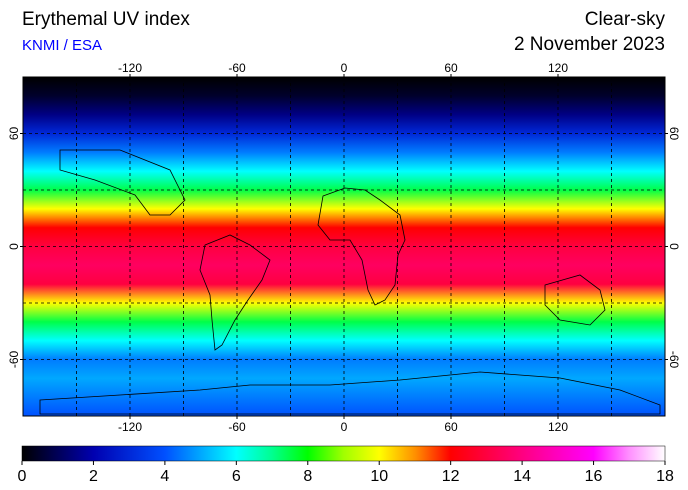 This screenshot has height=490, width=688. What do you see at coordinates (665, 476) in the screenshot?
I see `colorbar-tick-label: 18` at bounding box center [665, 476].